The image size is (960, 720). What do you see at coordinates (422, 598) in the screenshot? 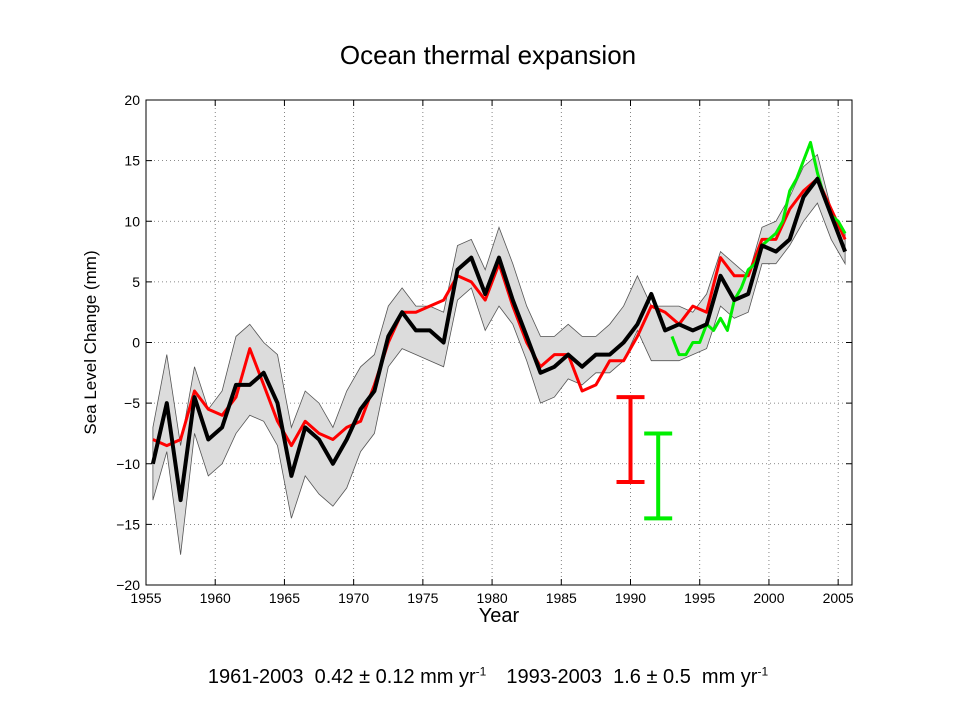
I see `x-tick-label: 1975` at bounding box center [422, 598].